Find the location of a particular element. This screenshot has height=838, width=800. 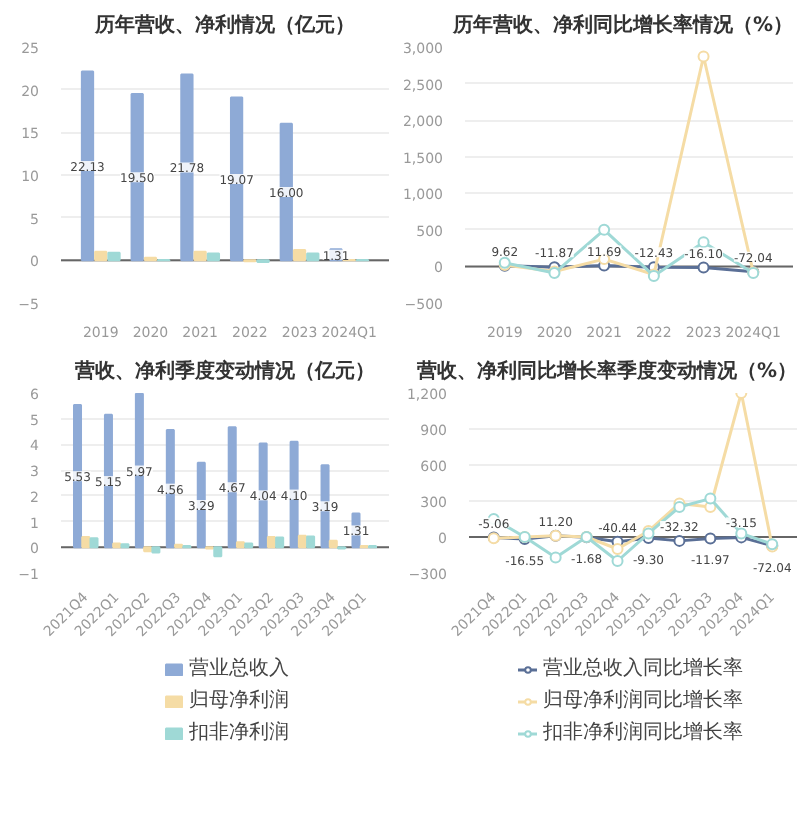

legend-label: 扣非净利润 is located at coordinates (239, 732).